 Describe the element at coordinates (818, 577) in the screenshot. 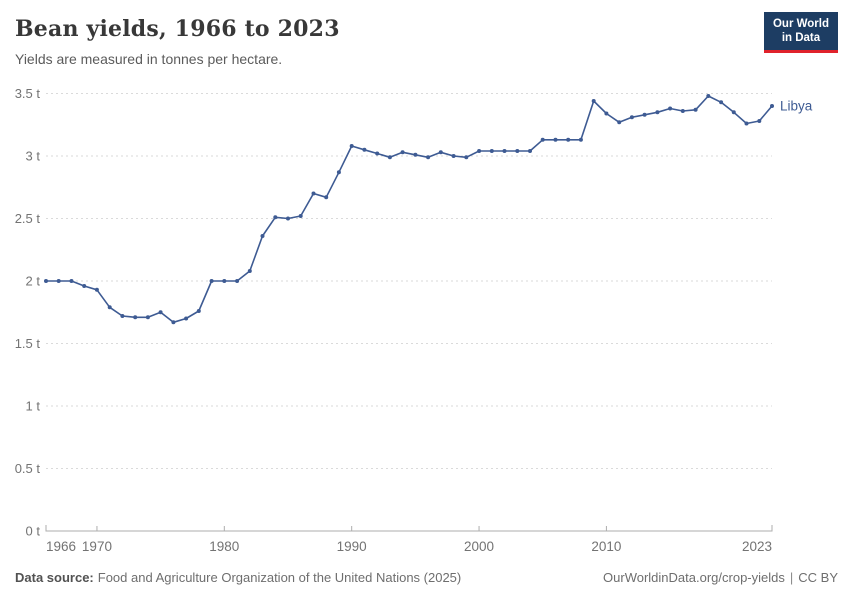

I see `license-label: CC BY` at that location.